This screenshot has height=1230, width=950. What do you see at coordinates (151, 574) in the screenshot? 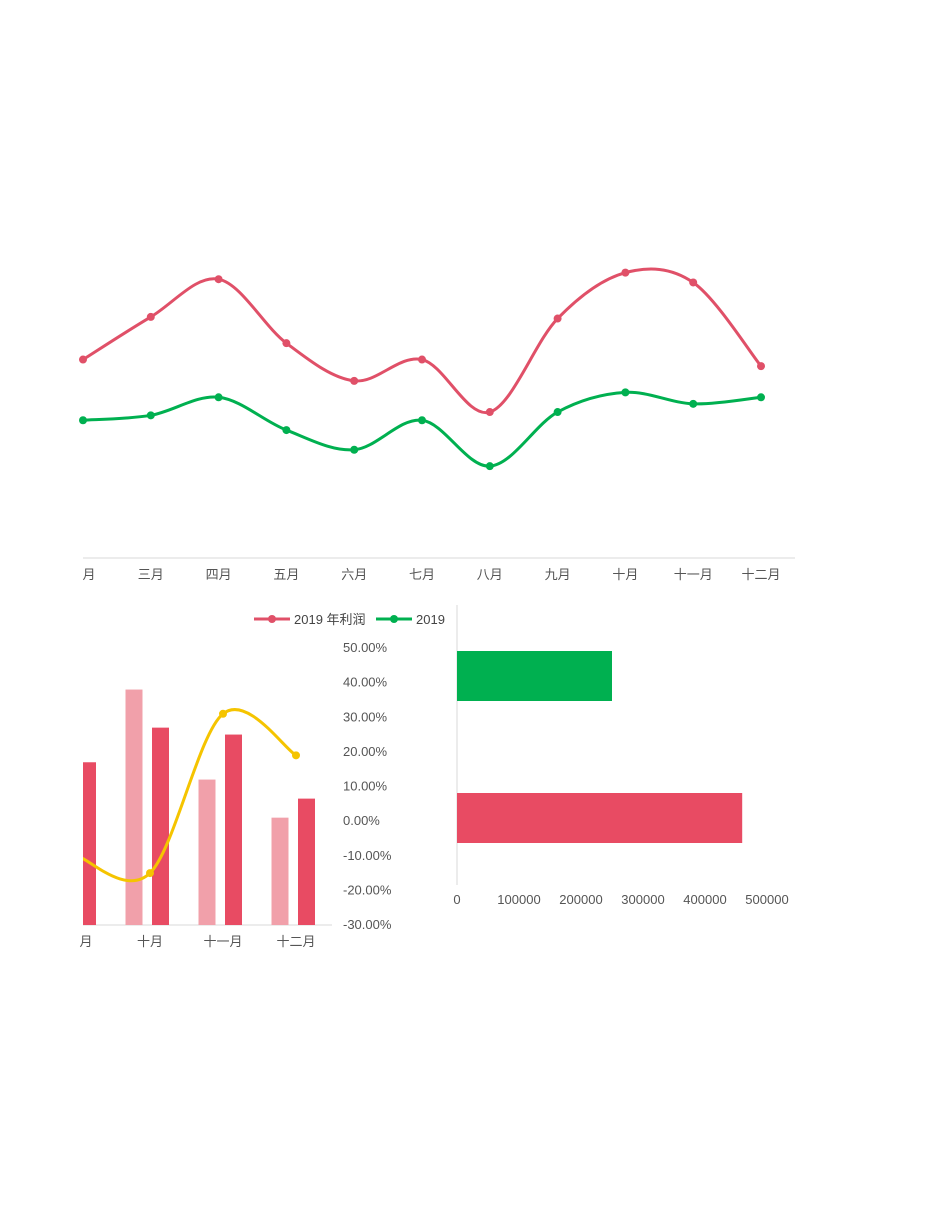
I see `line-chart-x-tick-label: 三月` at bounding box center [151, 574].